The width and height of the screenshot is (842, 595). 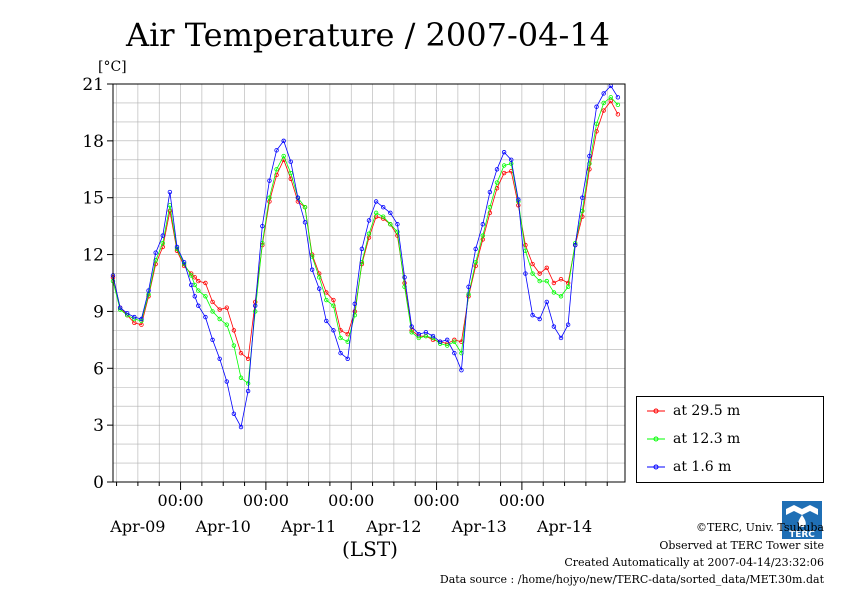 What do you see at coordinates (98, 312) in the screenshot?
I see `y-tick-label: 9` at bounding box center [98, 312].